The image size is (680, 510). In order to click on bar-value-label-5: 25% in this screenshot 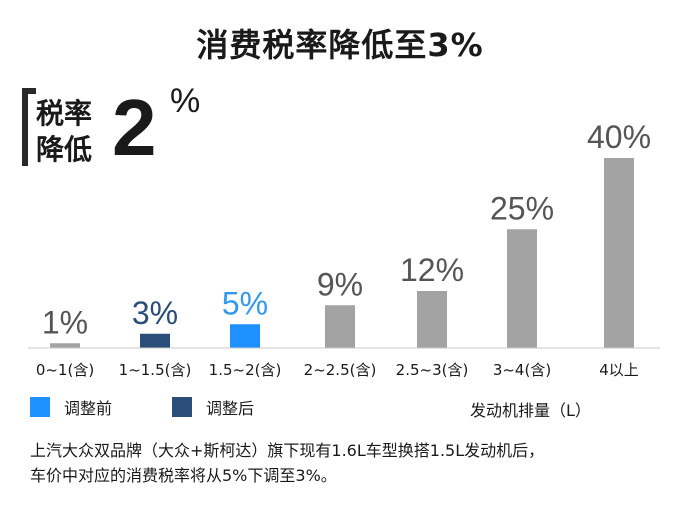, I will do `click(522, 208)`.